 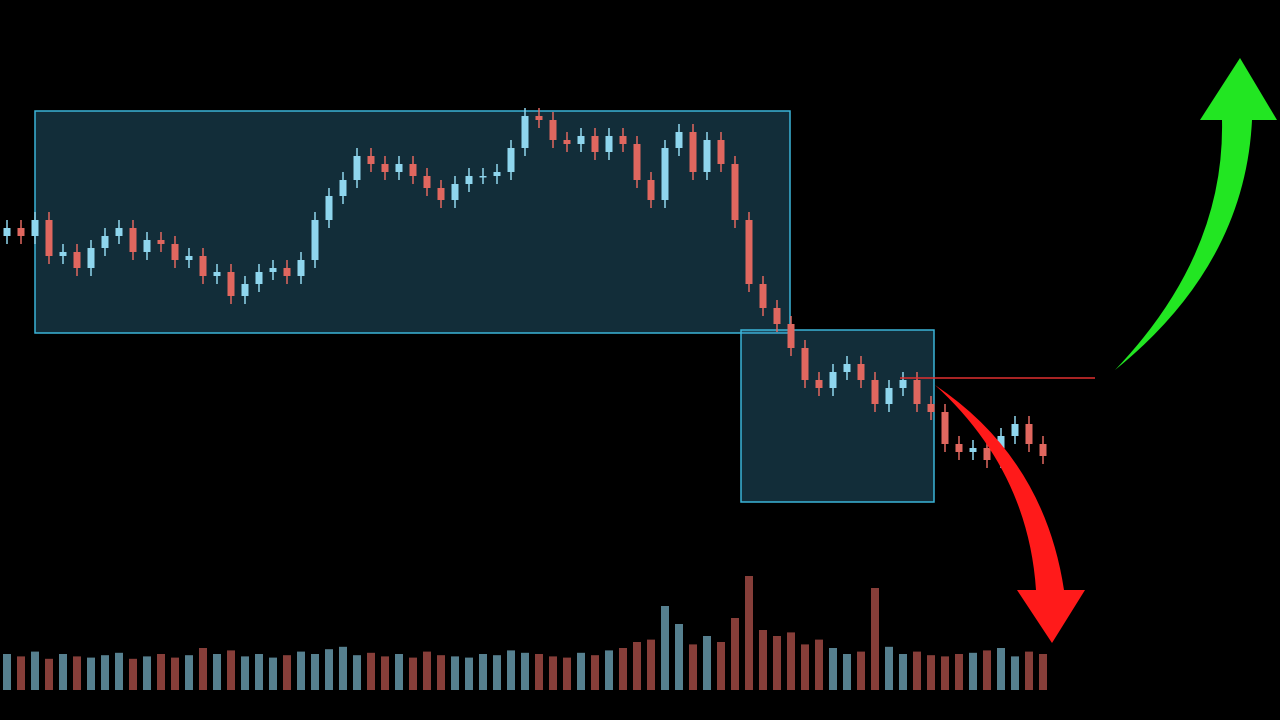 What do you see at coordinates (1010, 514) in the screenshot?
I see `down-arrow` at bounding box center [1010, 514].